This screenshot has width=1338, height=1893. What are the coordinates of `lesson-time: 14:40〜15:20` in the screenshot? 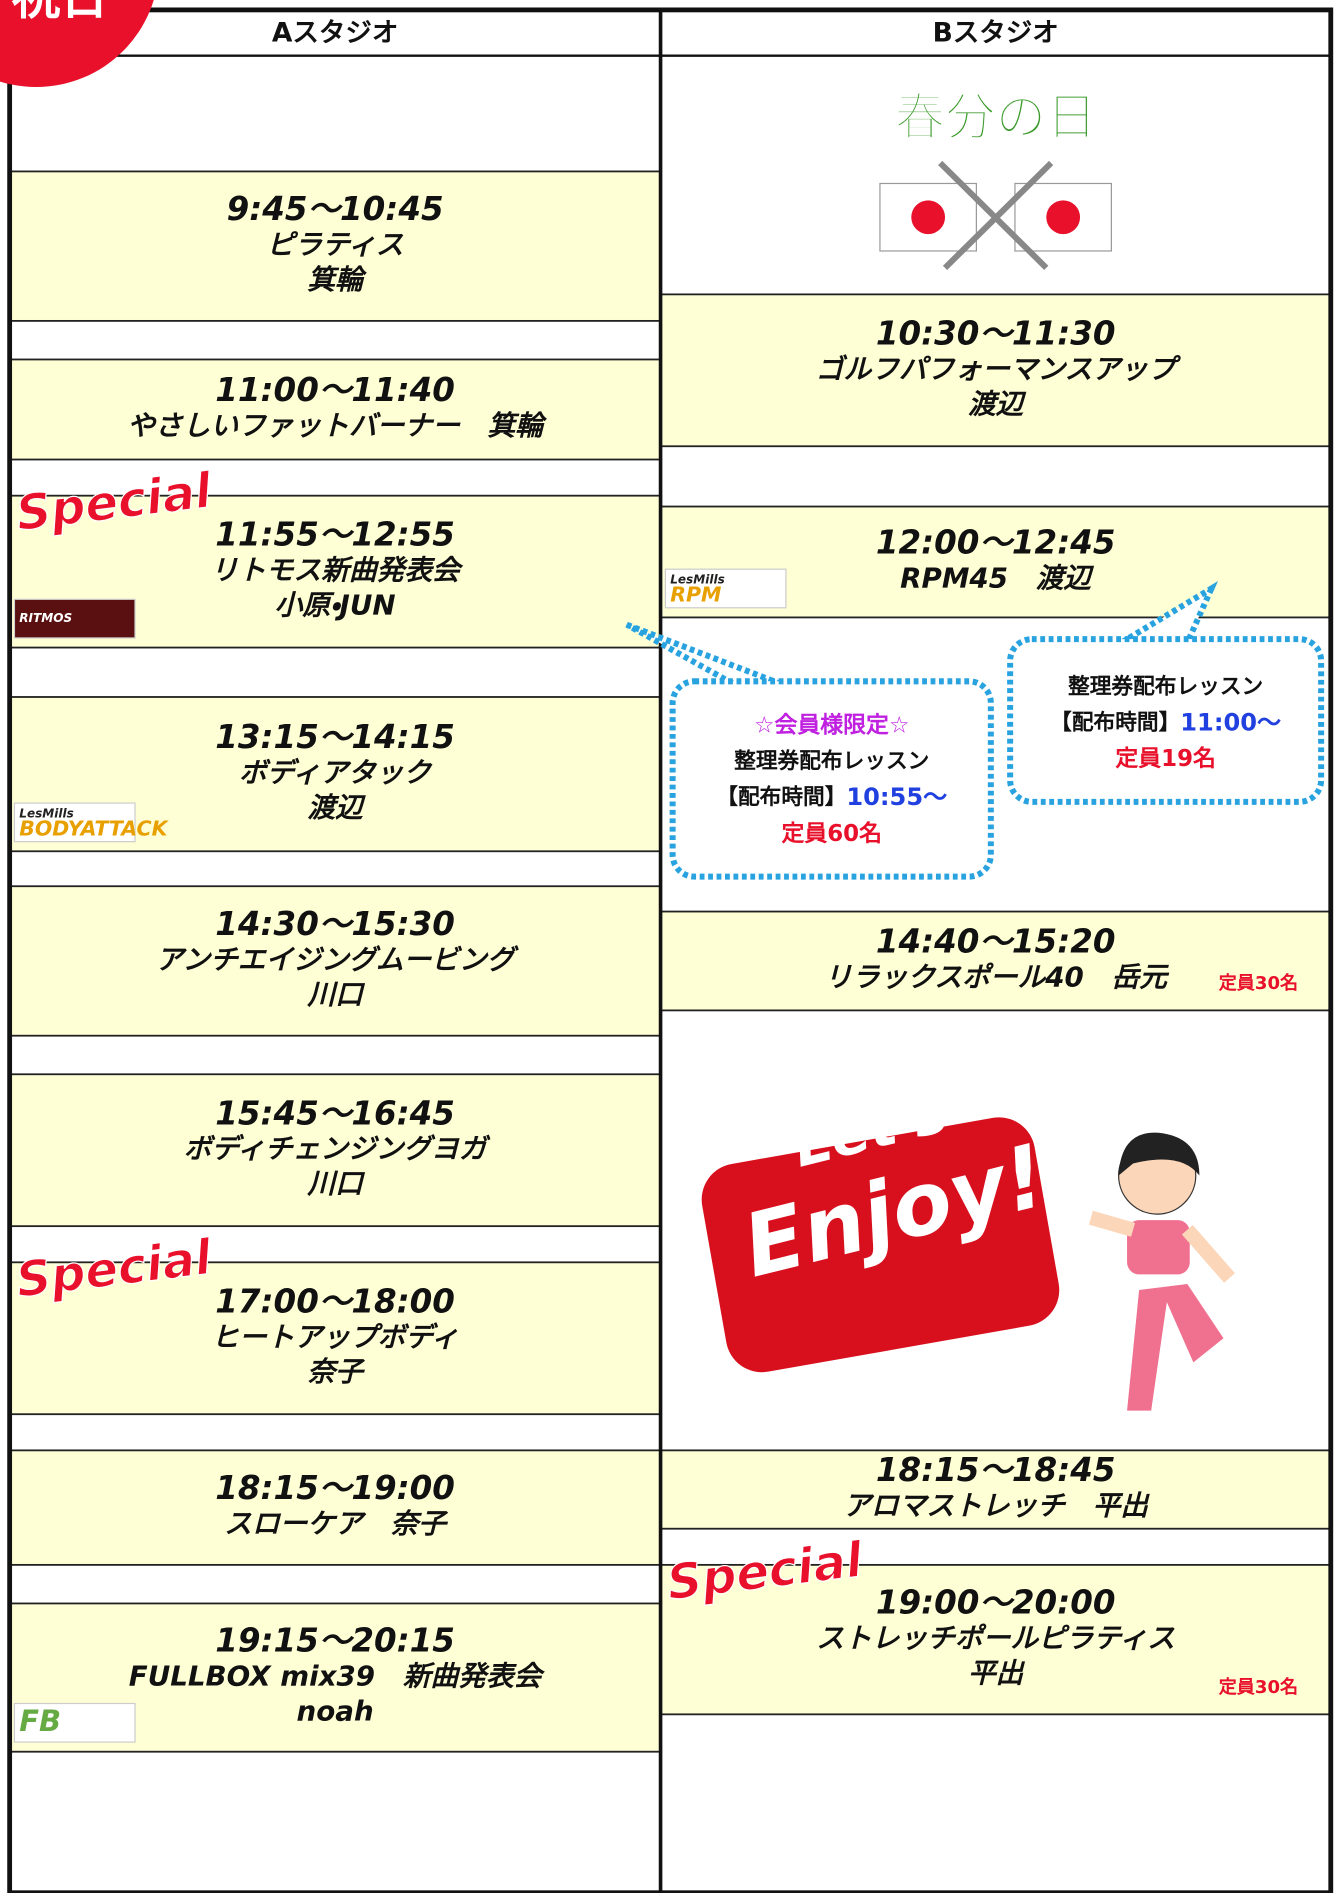 It's located at (996, 941).